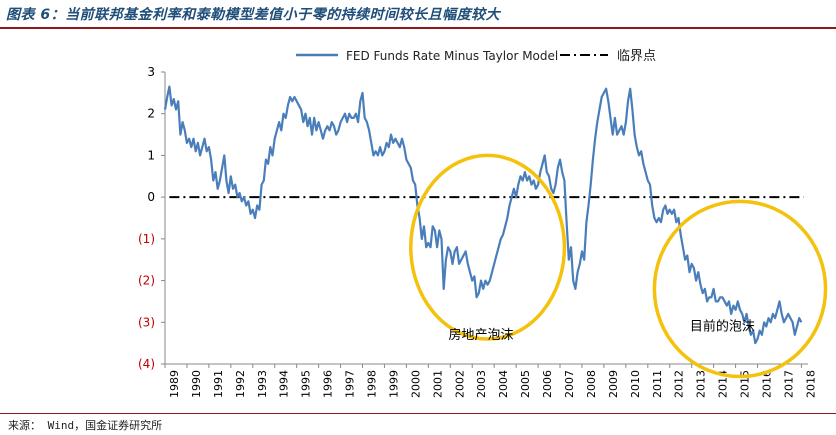 This screenshot has width=836, height=435. I want to click on x-tick-label: 2003, so click(481, 384).